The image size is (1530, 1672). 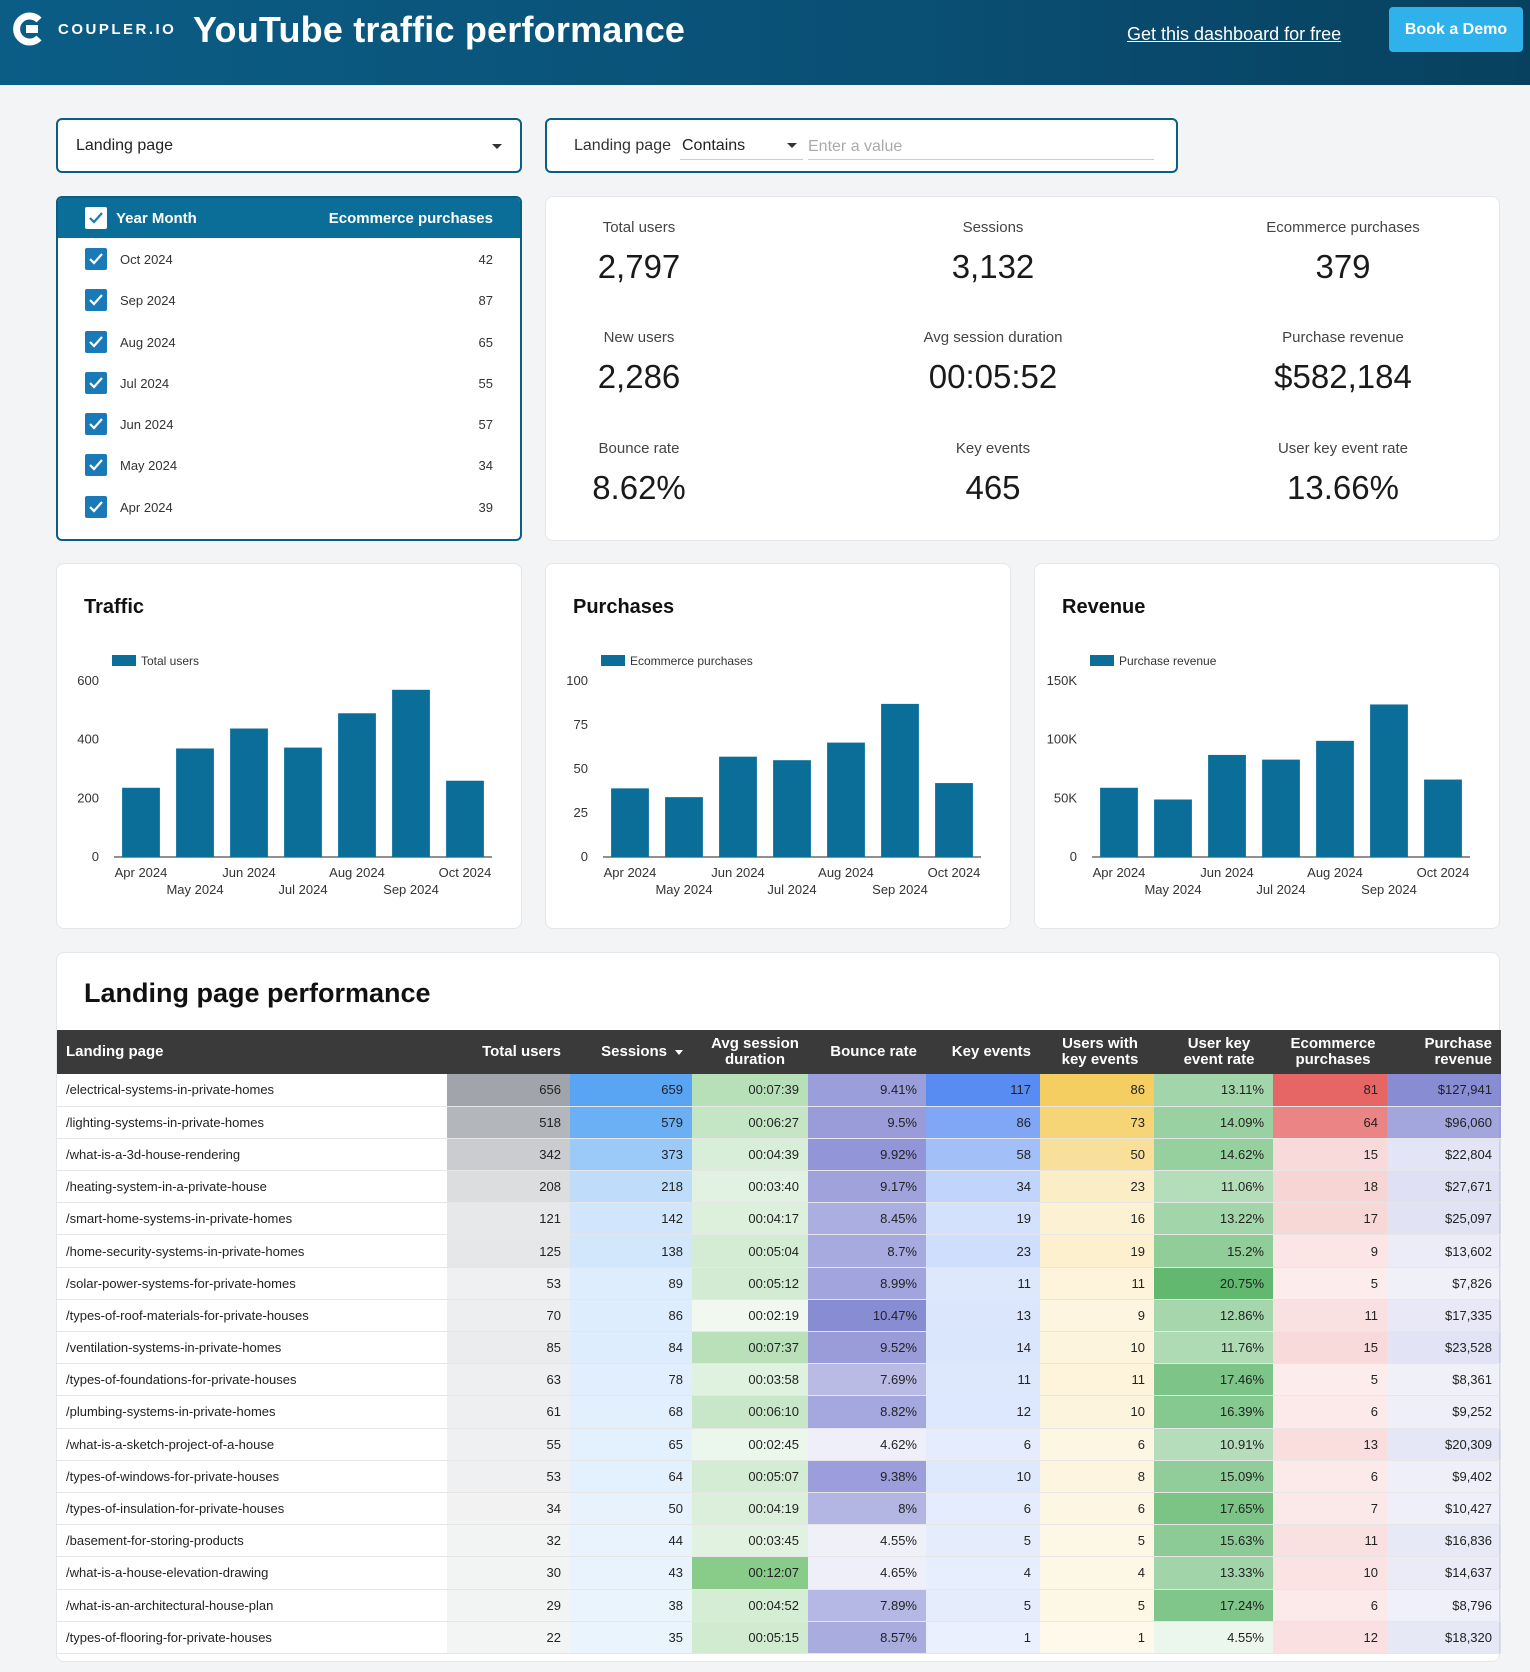 What do you see at coordinates (156, 218) in the screenshot?
I see `column-header-year-month: Year Month` at bounding box center [156, 218].